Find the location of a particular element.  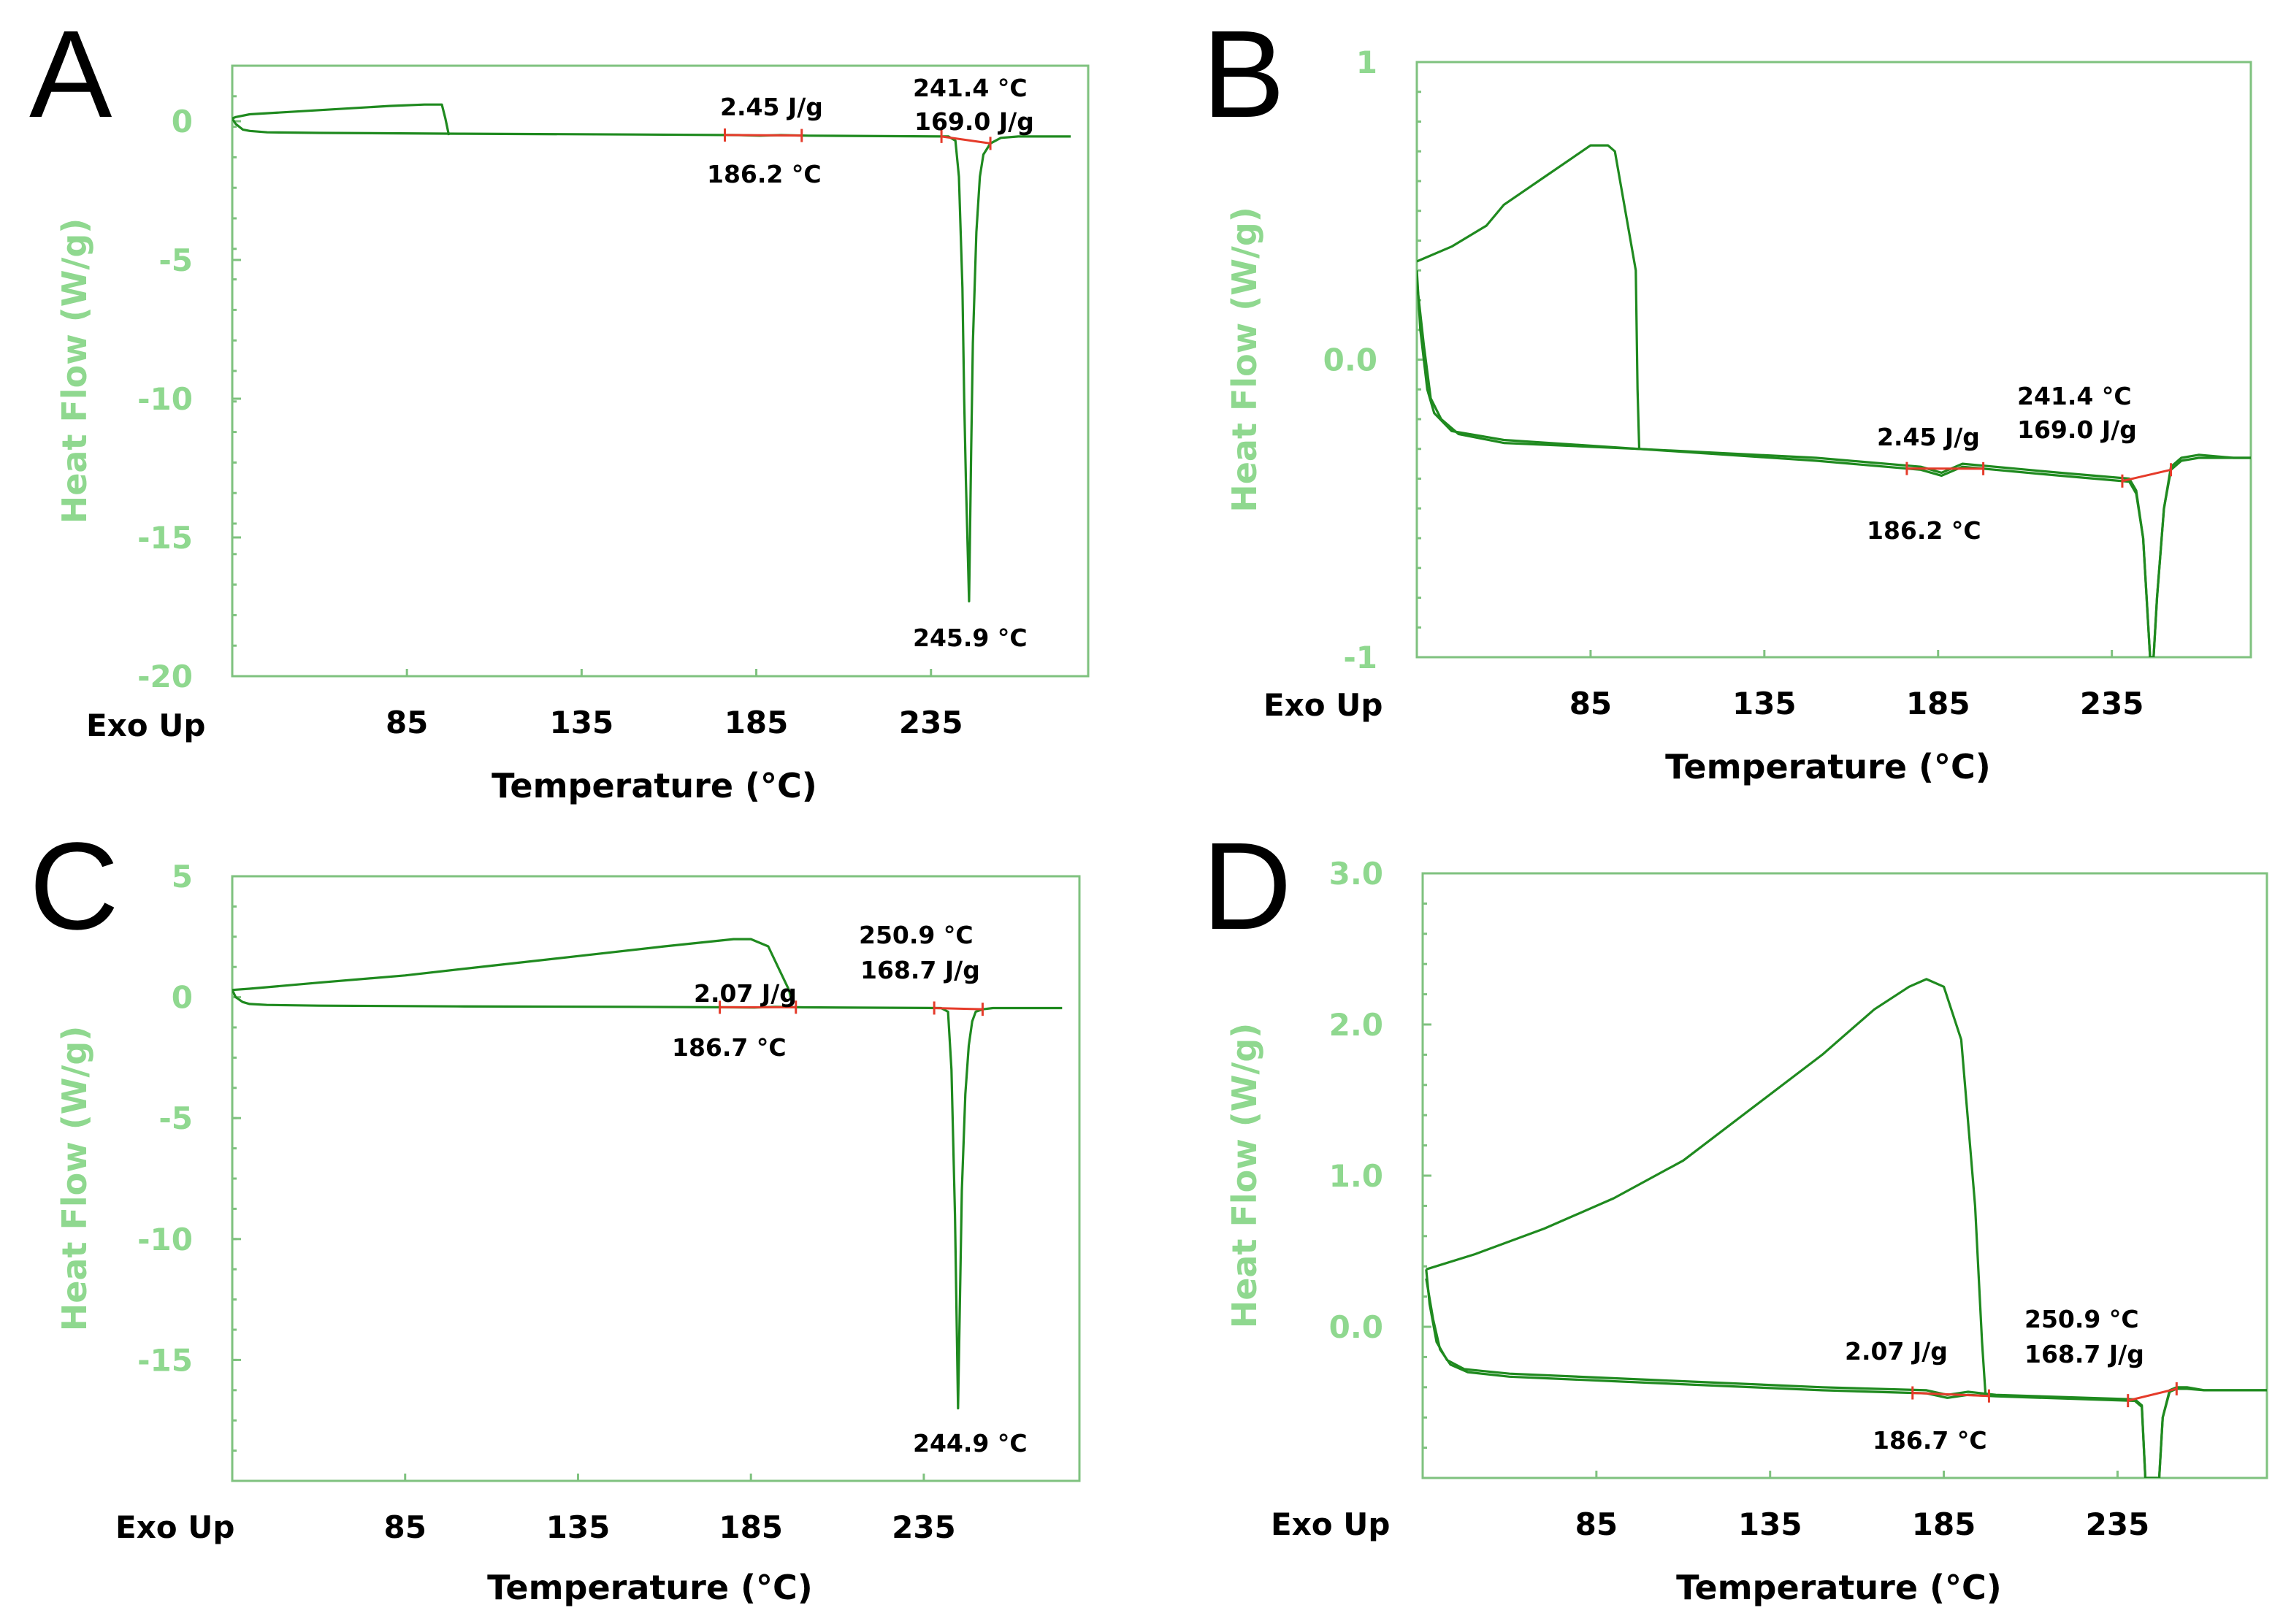

annotation-label: 244.9 °C is located at coordinates (970, 1444).